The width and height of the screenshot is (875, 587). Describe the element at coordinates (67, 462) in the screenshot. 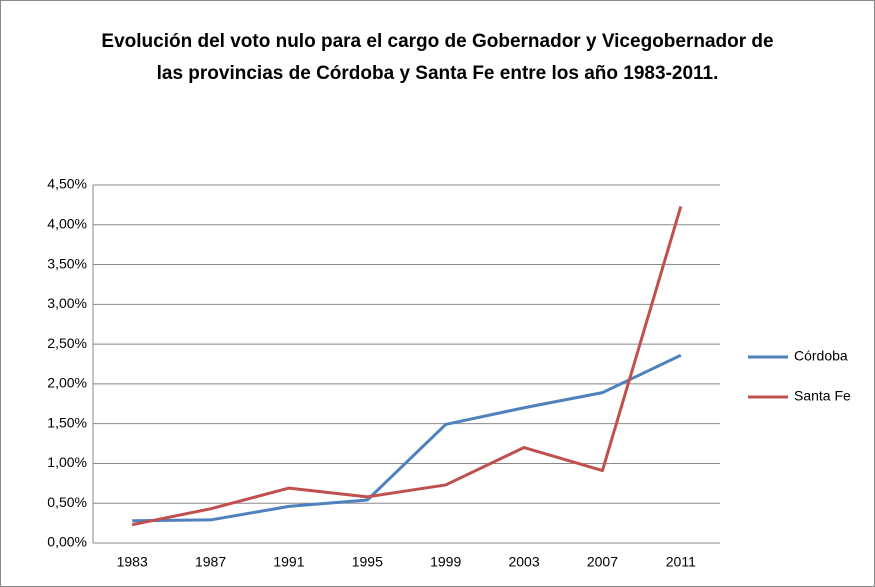

I see `y-tick-label: 1,00%` at that location.